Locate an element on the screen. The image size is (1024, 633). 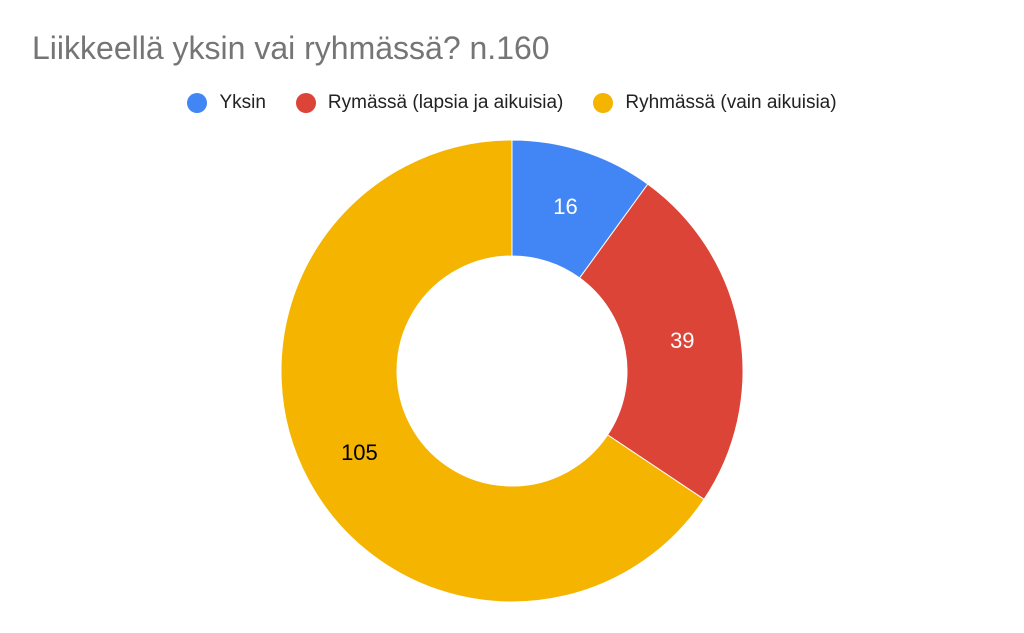
legend-item-yksin: Yksin is located at coordinates (226, 103).